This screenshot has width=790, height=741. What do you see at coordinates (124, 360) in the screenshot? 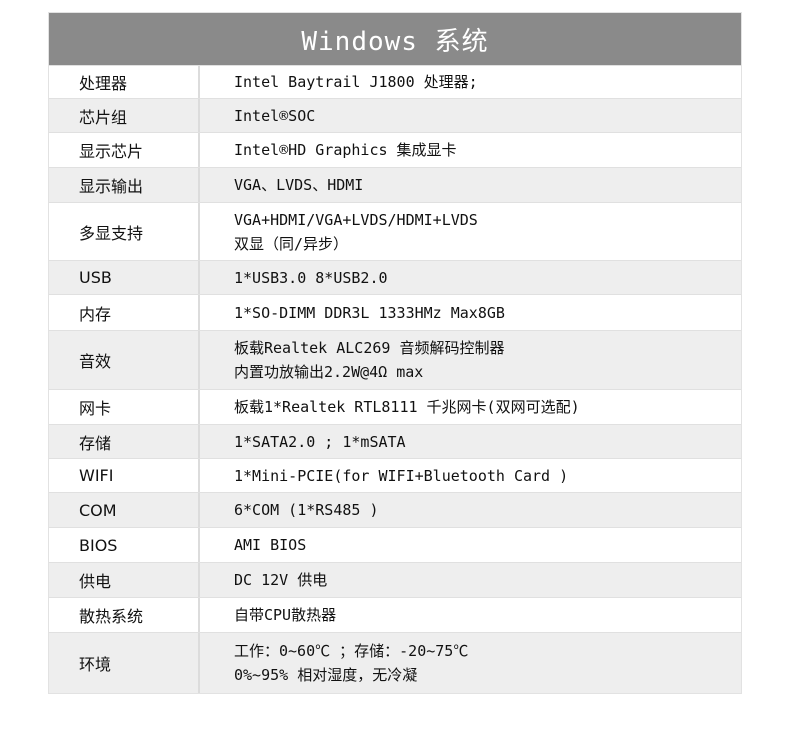
I see `spec-key: 音效` at bounding box center [124, 360].